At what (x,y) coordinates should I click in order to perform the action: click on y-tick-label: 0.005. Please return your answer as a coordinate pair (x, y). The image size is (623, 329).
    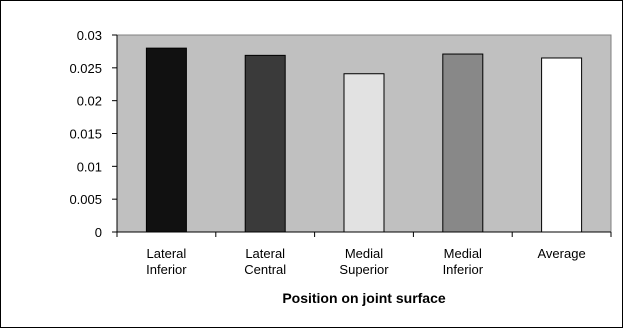
    Looking at the image, I should click on (85, 199).